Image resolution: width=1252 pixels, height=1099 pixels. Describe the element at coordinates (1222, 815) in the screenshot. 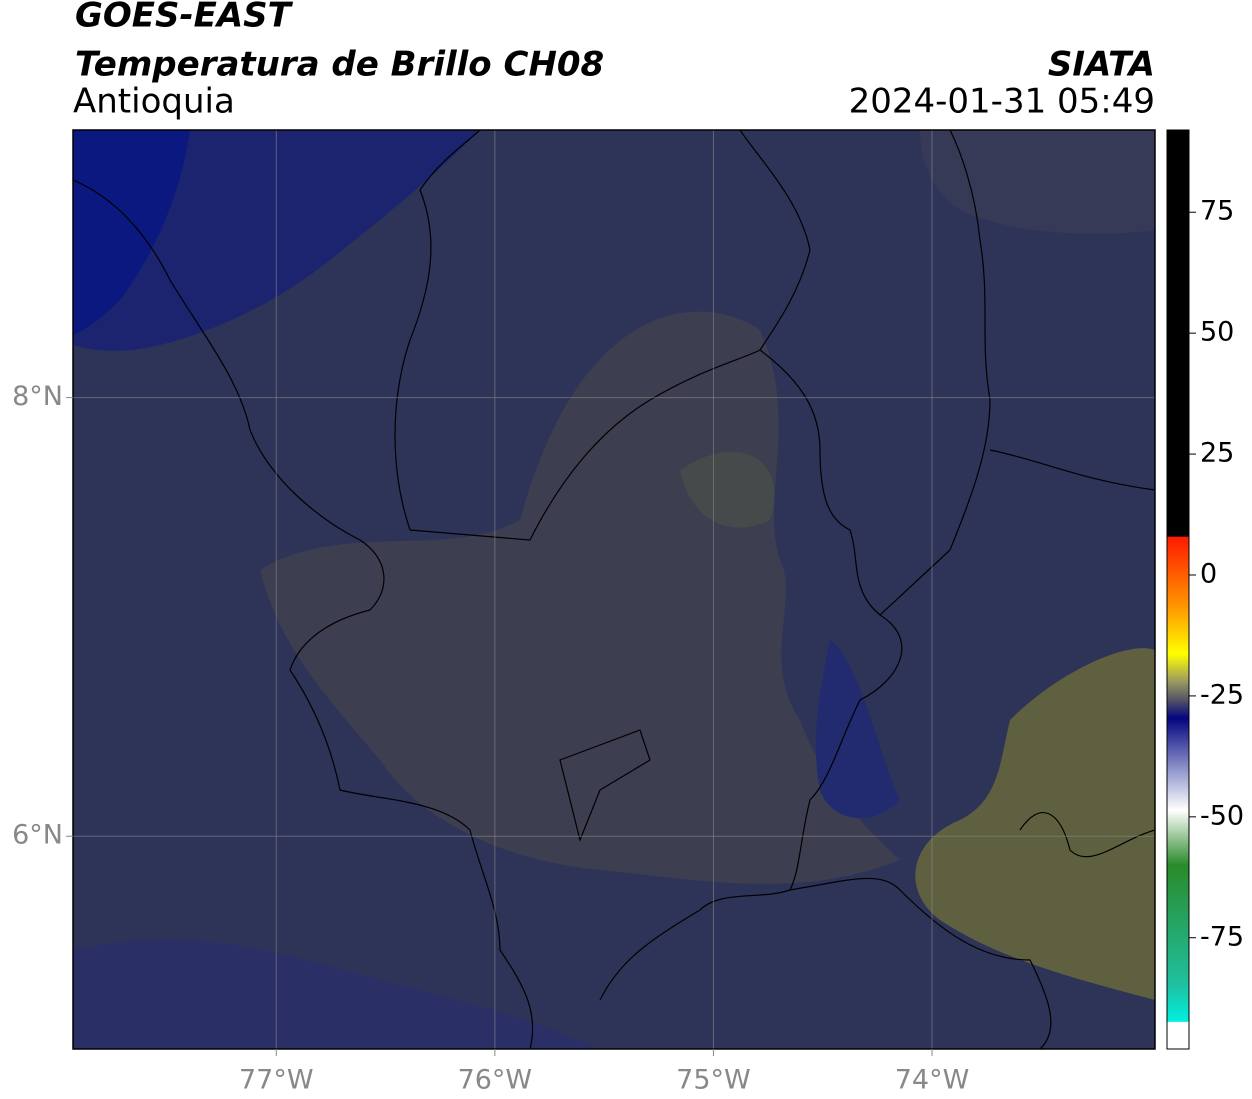

I see `colorbar-tick-label: -50` at that location.